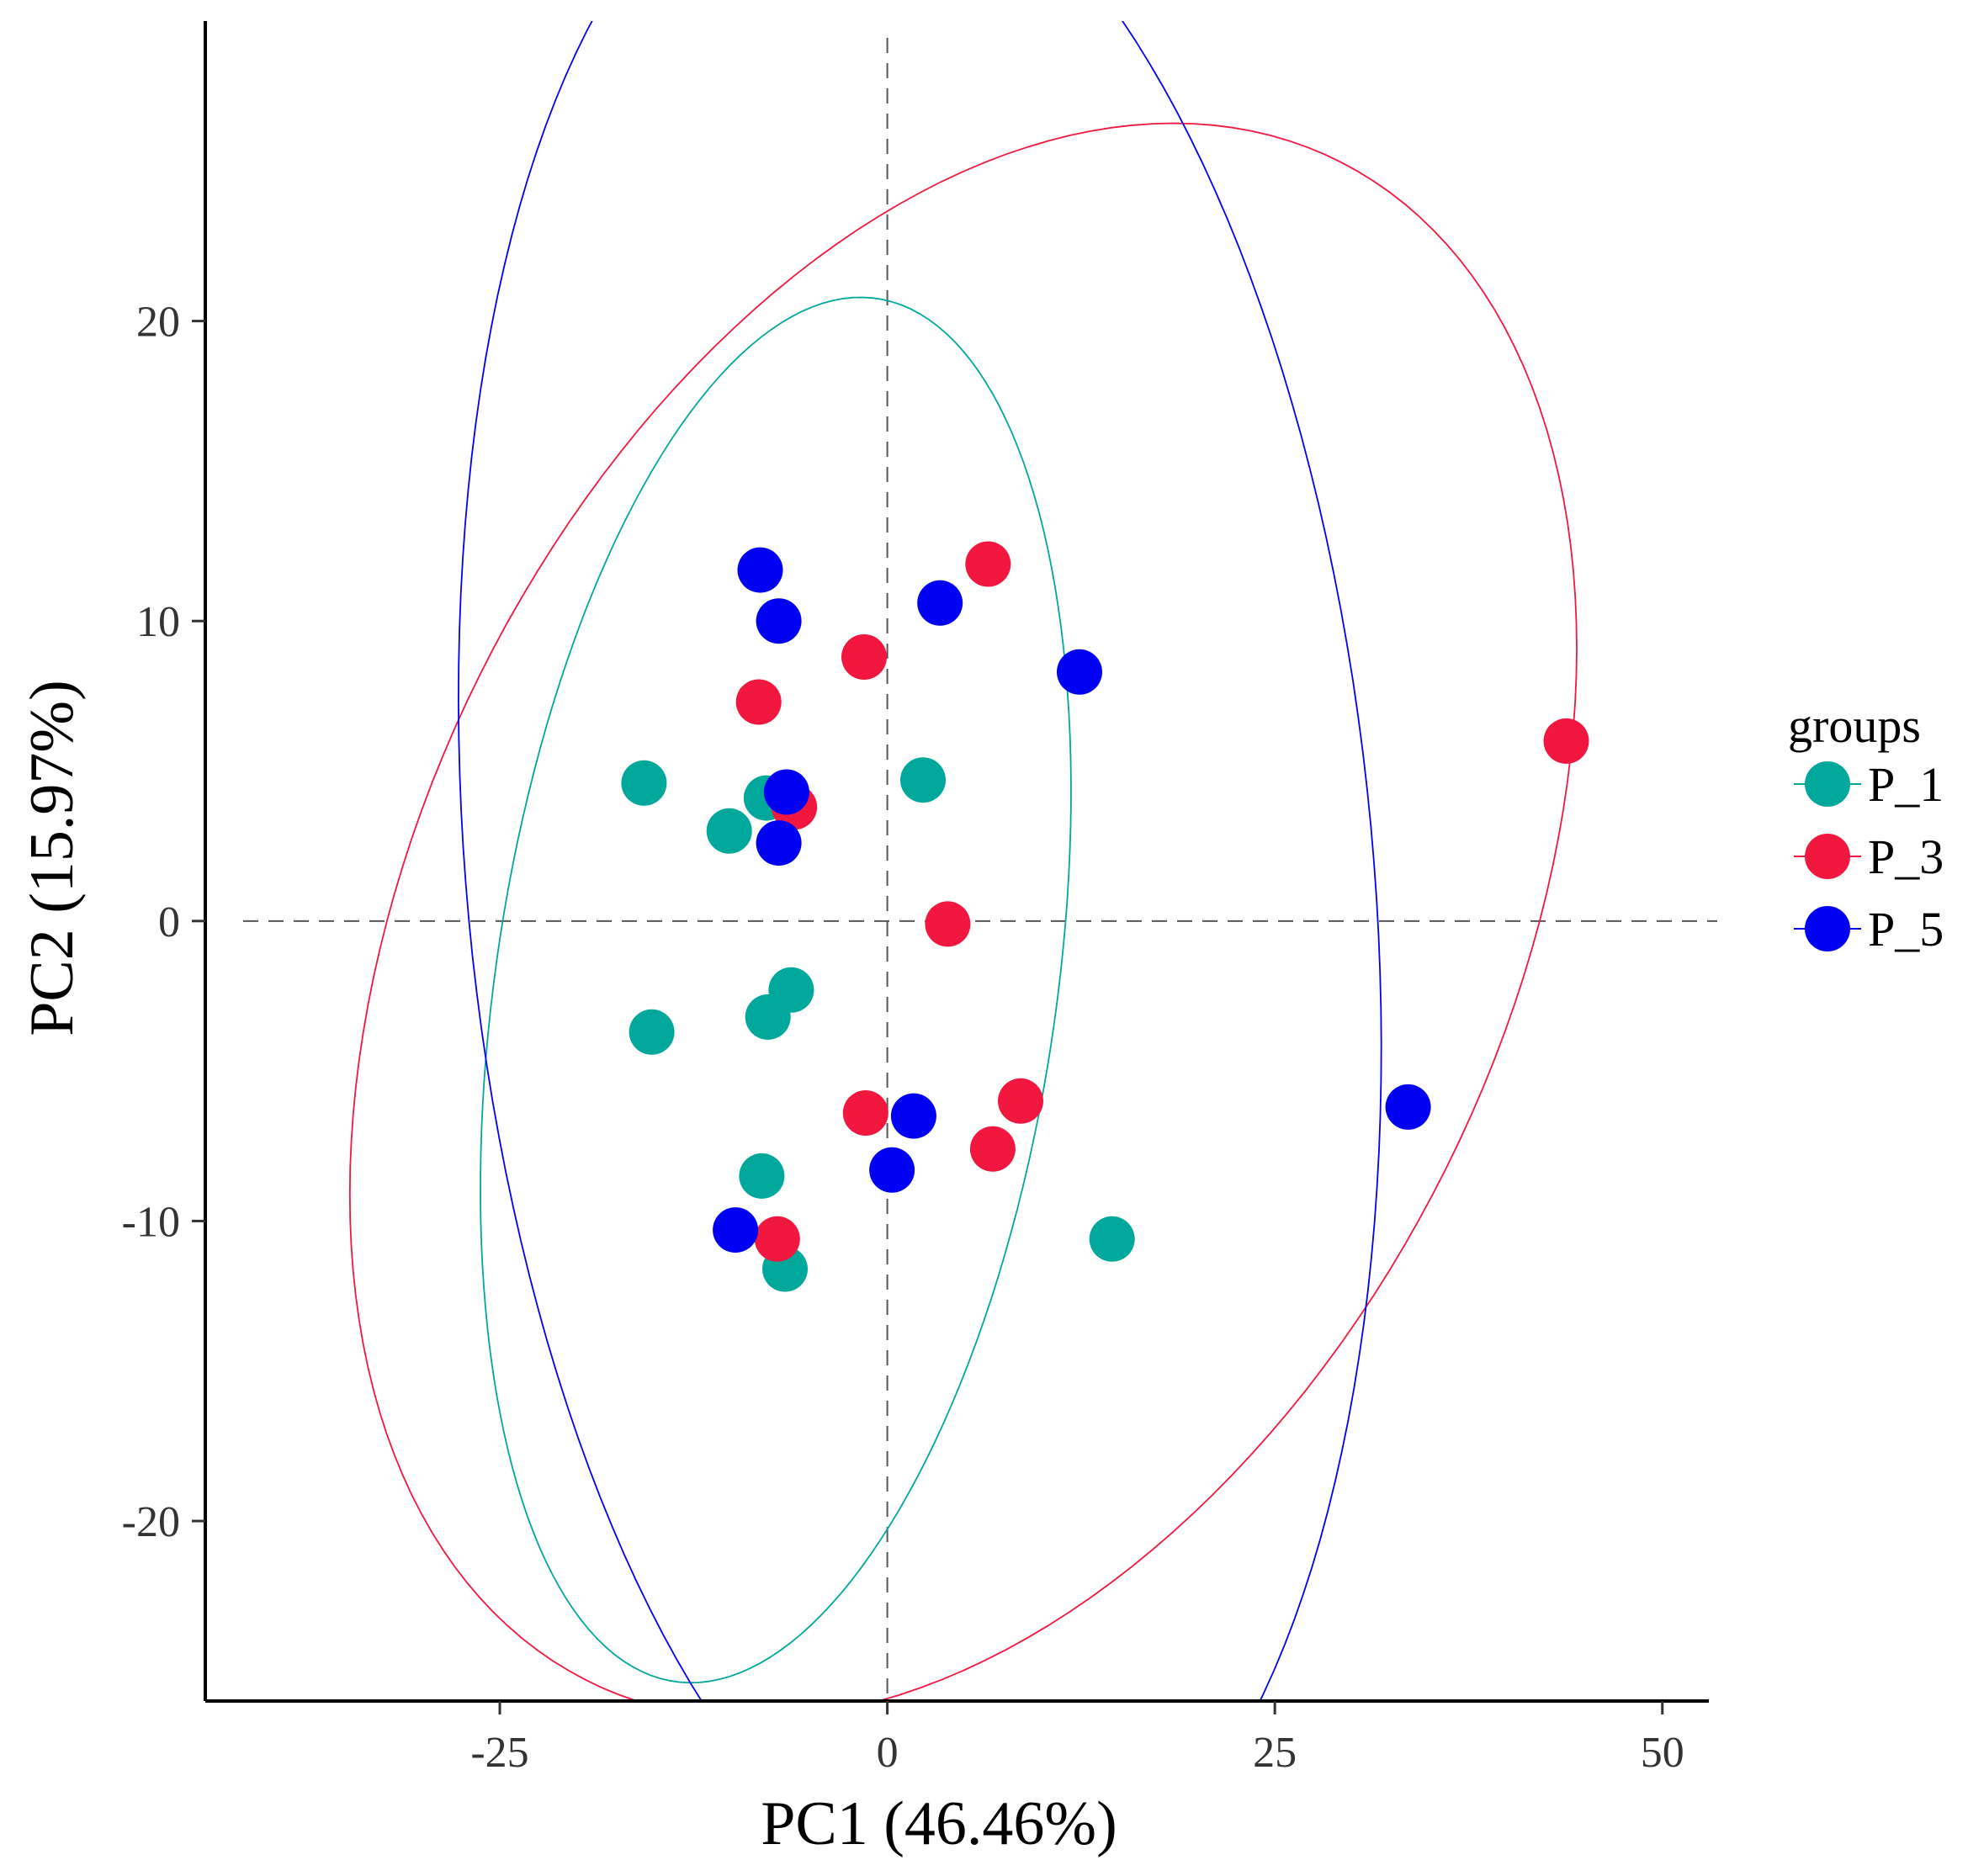 The height and width of the screenshot is (1876, 1968). I want to click on x-tick-label: 25, so click(1275, 1753).